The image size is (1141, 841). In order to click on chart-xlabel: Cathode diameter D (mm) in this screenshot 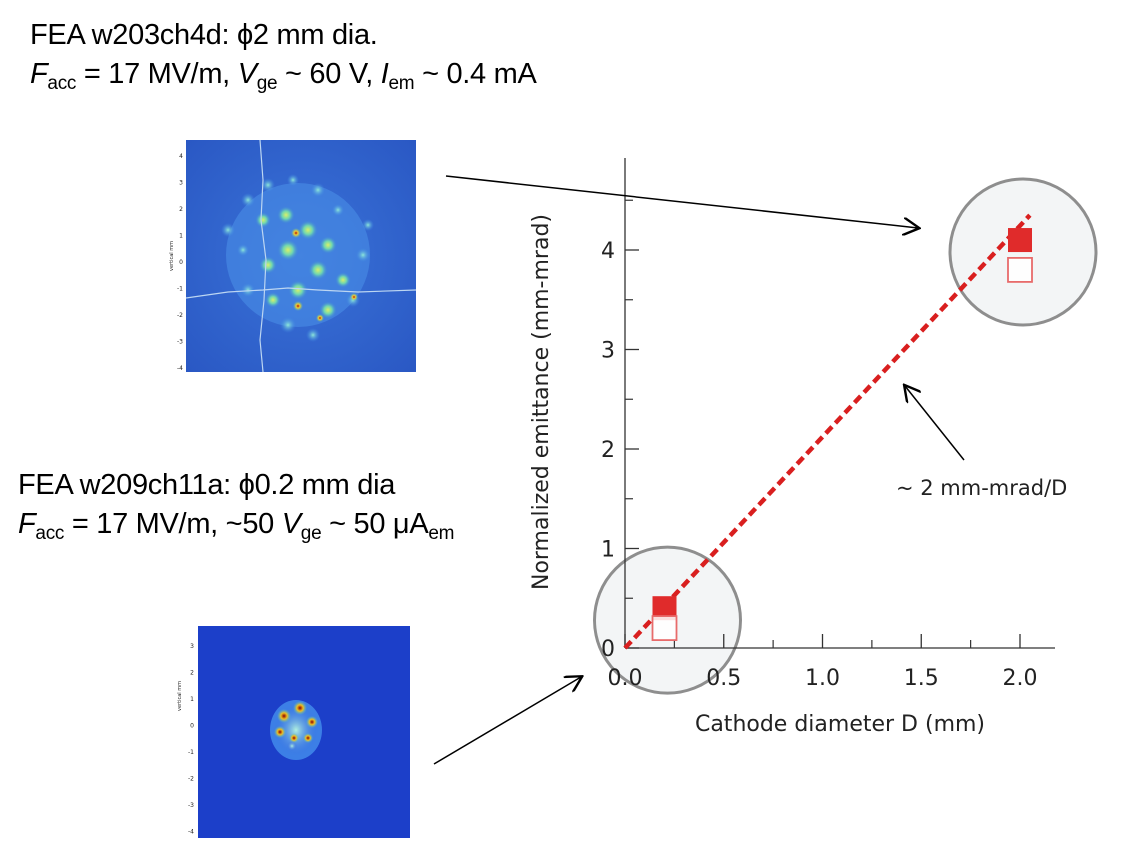, I will do `click(840, 724)`.